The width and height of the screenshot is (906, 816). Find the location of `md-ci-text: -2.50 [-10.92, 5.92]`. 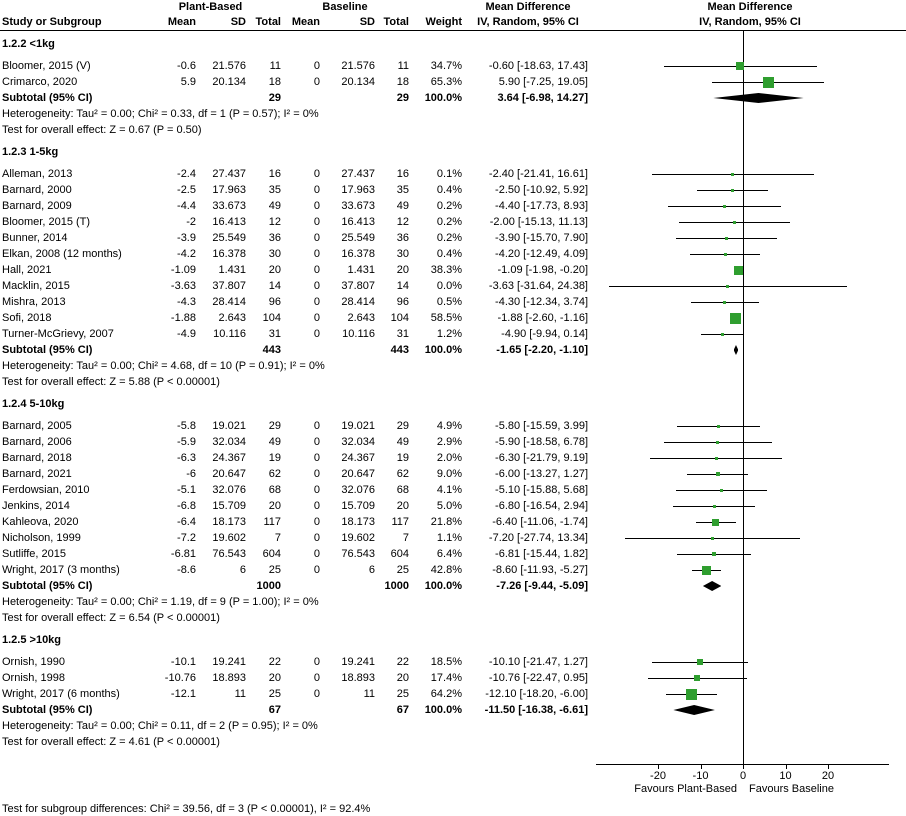

md-ci-text: -2.50 [-10.92, 5.92] is located at coordinates (541, 190).